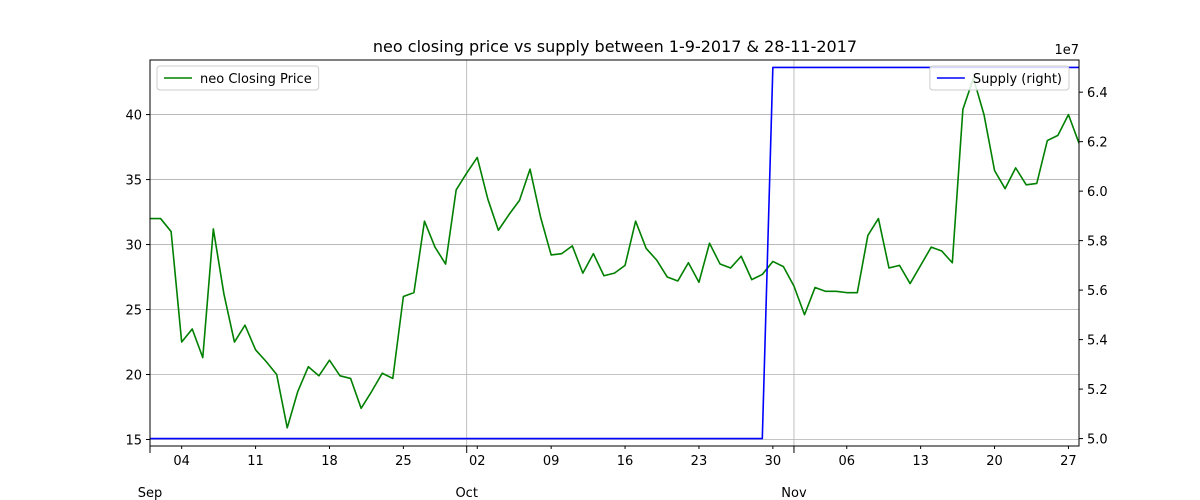 This screenshot has height=500, width=1200. I want to click on x-minor-tick-label: 23, so click(699, 461).